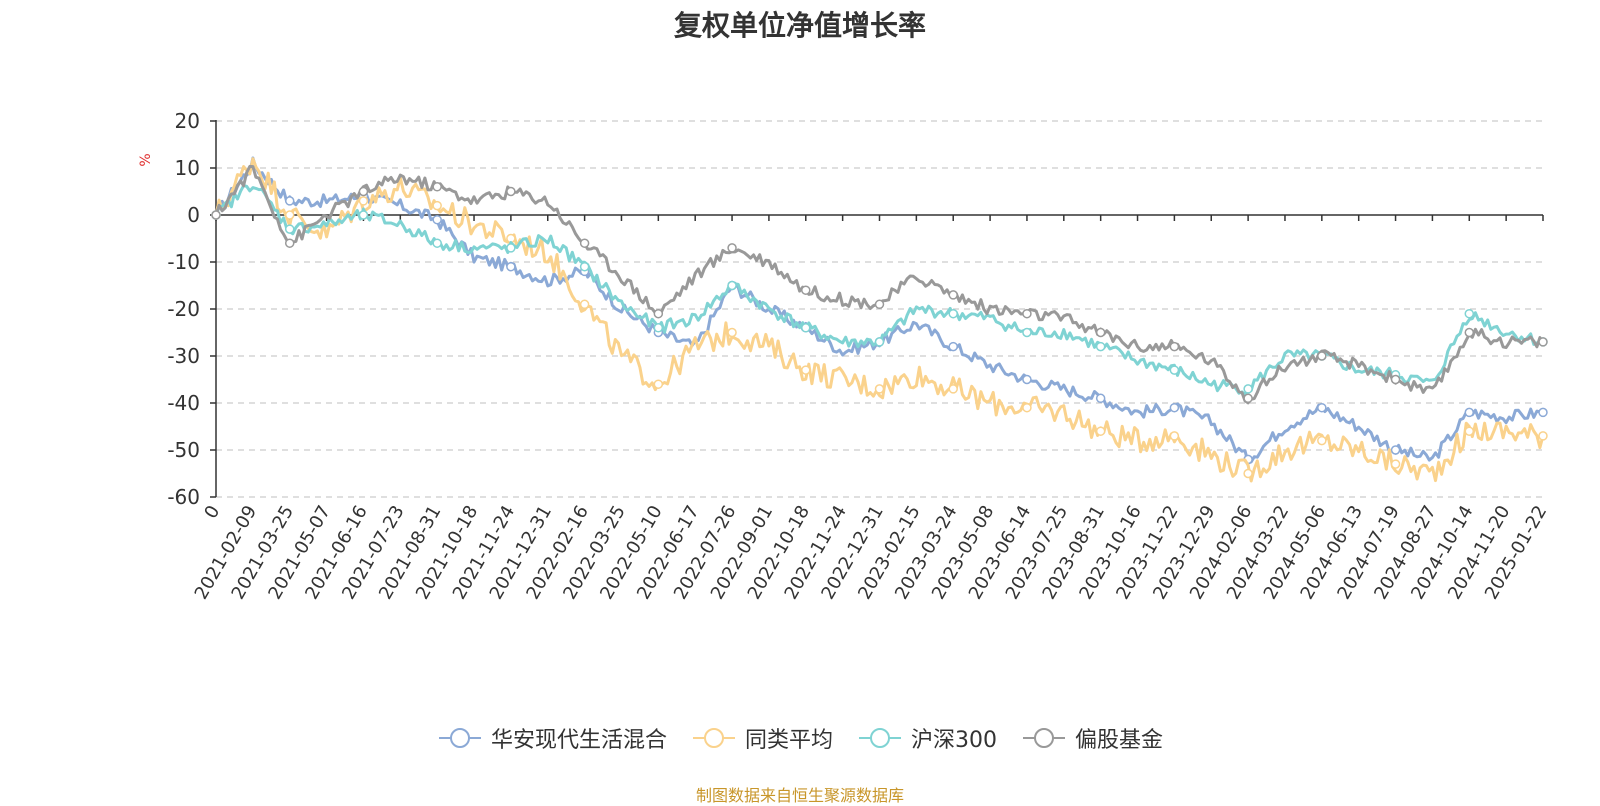 The width and height of the screenshot is (1600, 806). I want to click on legend-item-peer-average: 同类平均, so click(762, 738).